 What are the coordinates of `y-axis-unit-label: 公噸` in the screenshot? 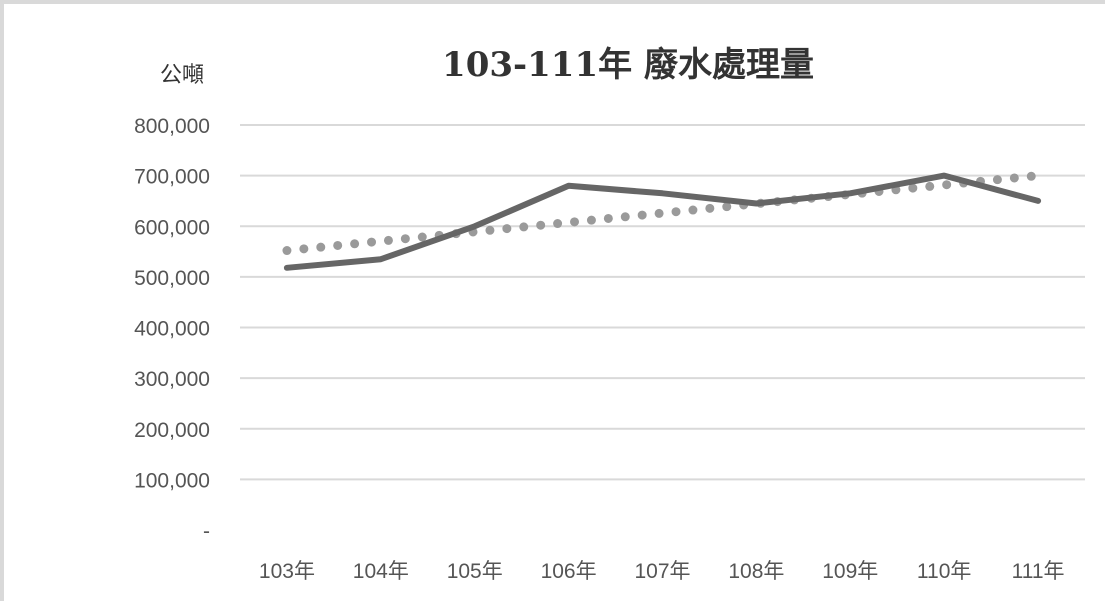 It's located at (182, 75).